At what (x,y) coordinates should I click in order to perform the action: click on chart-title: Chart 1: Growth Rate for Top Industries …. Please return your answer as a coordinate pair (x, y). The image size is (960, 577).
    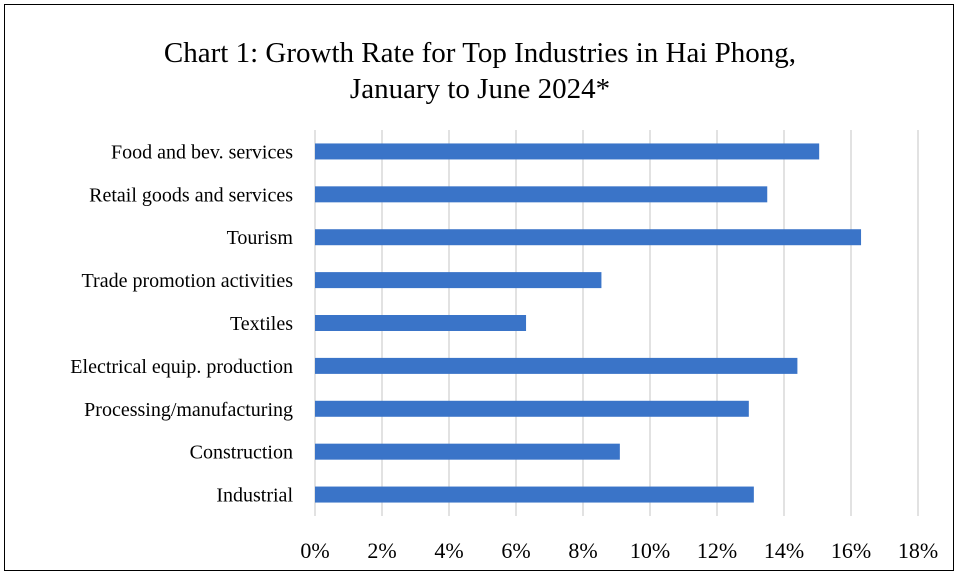
    Looking at the image, I should click on (480, 71).